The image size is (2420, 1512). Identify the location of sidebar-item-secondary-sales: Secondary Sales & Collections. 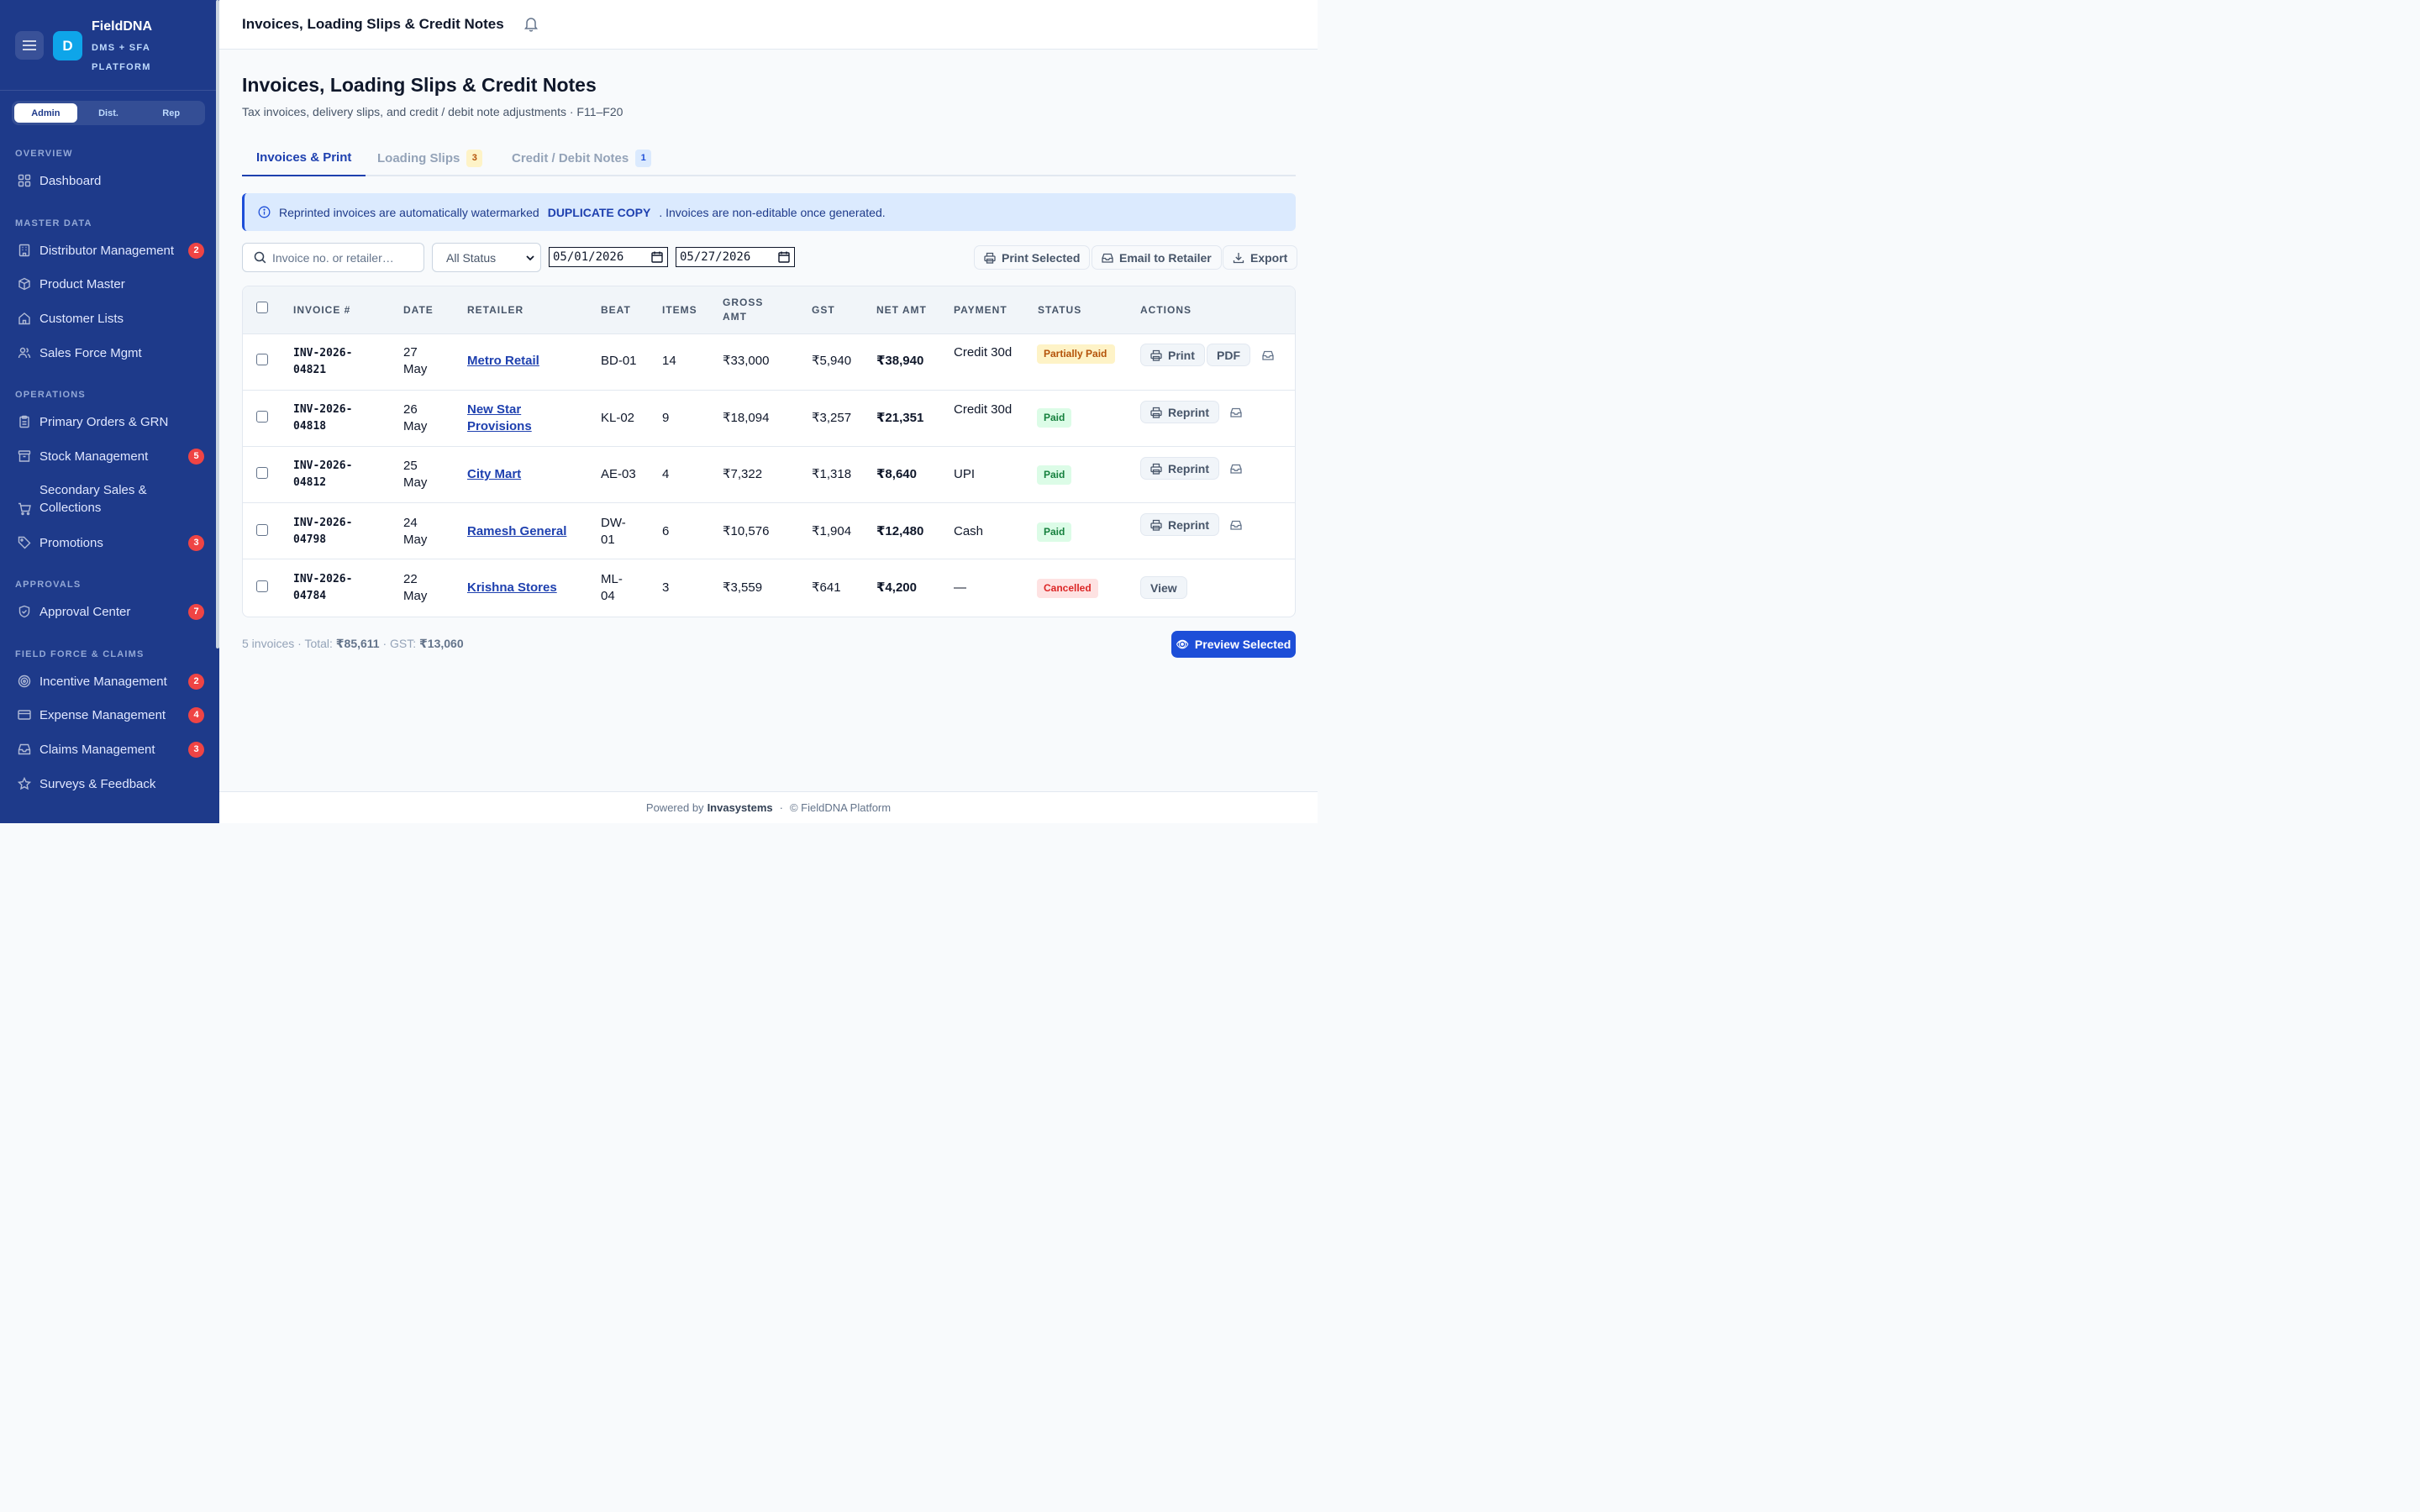
(109, 499).